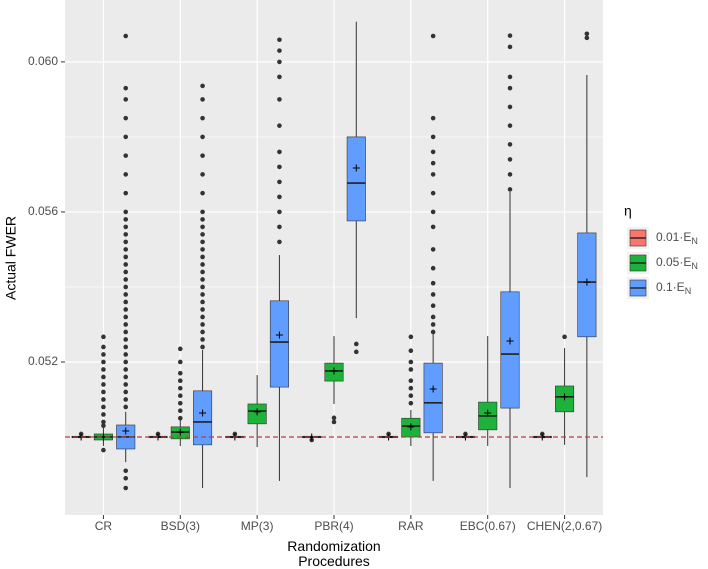 Image resolution: width=708 pixels, height=569 pixels. I want to click on x-tick-label: PBR(4), so click(333, 526).